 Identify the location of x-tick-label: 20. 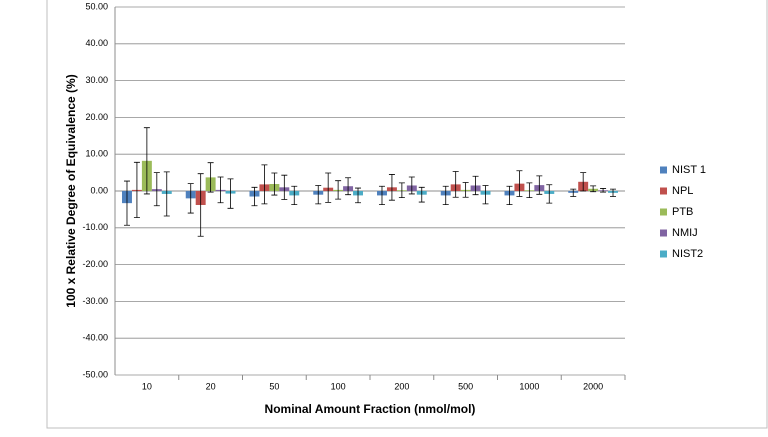
(211, 386).